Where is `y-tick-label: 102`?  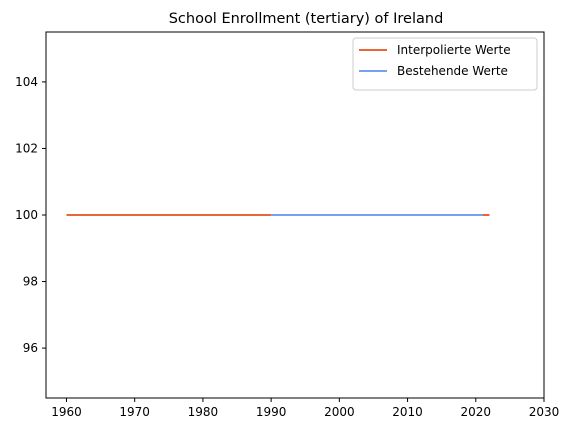
y-tick-label: 102 is located at coordinates (26, 148).